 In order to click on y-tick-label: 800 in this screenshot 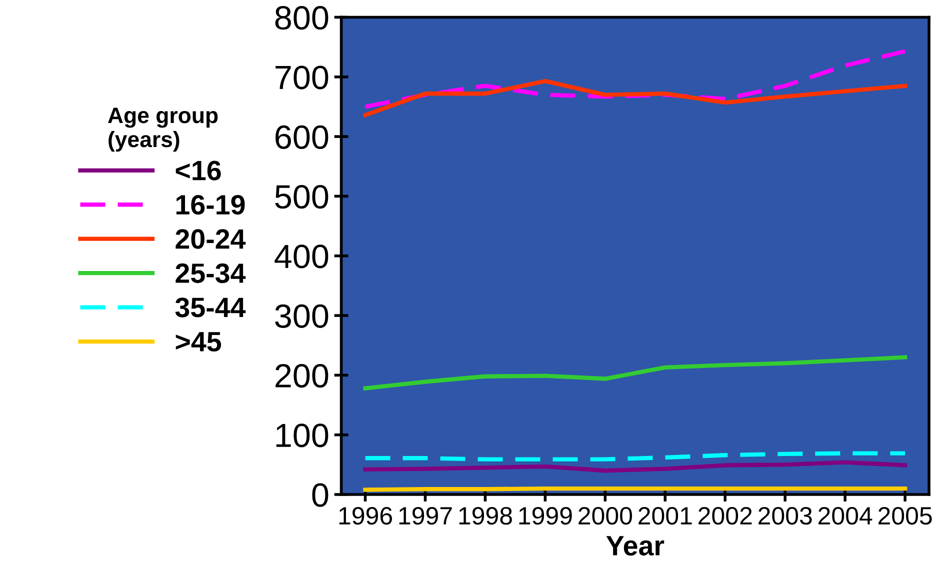, I will do `click(301, 18)`.